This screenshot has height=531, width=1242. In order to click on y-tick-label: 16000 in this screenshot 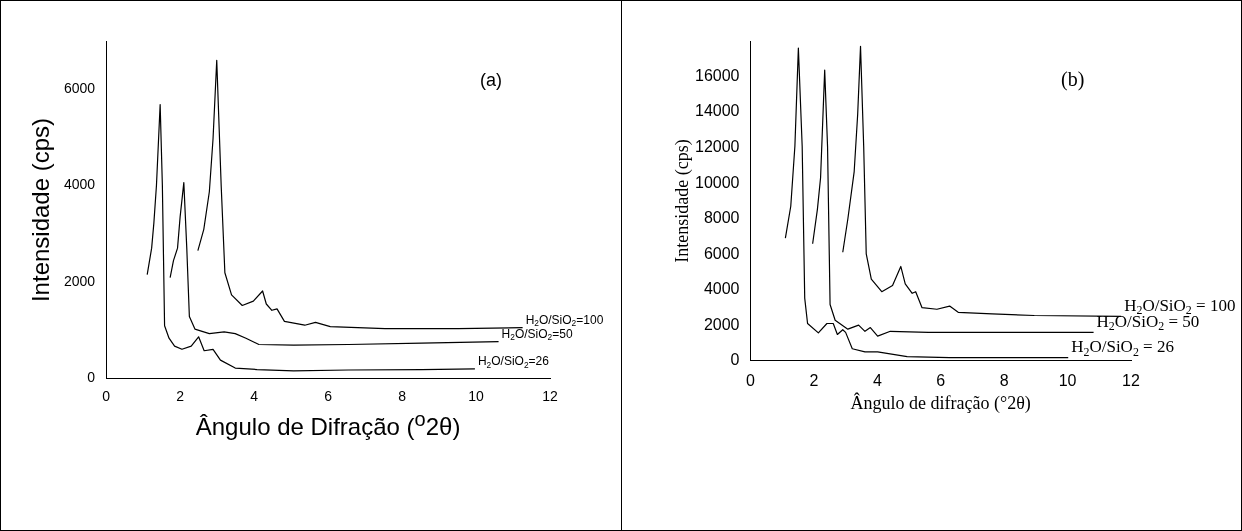, I will do `click(717, 75)`.